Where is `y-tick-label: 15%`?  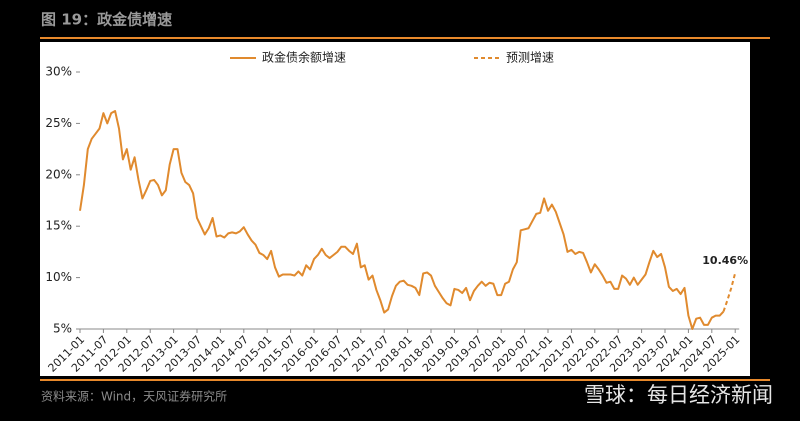
y-tick-label: 15% is located at coordinates (58, 226).